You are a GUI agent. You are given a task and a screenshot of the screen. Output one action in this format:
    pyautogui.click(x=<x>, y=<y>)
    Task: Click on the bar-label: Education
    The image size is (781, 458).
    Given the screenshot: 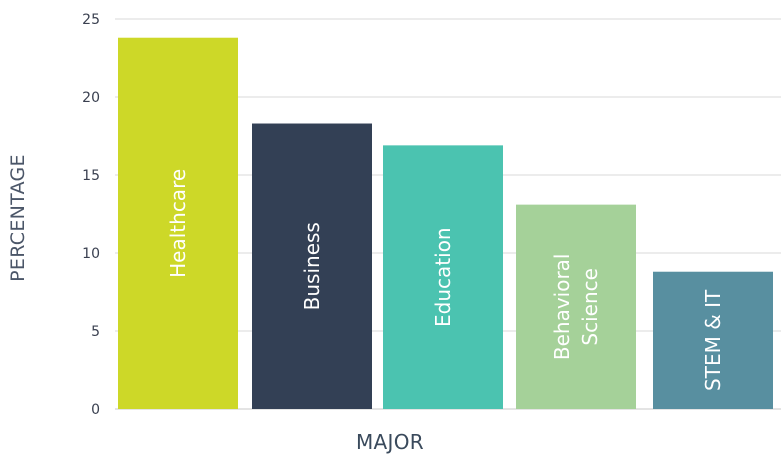 What is the action you would take?
    pyautogui.click(x=443, y=277)
    